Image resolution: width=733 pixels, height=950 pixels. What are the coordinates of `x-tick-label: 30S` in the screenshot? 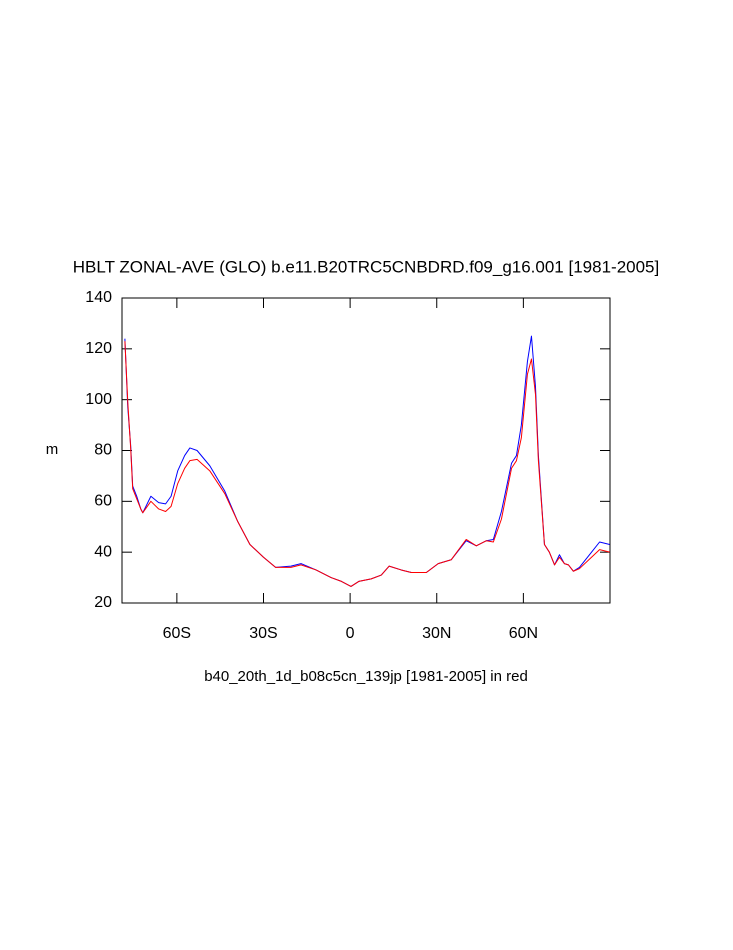 It's located at (263, 633).